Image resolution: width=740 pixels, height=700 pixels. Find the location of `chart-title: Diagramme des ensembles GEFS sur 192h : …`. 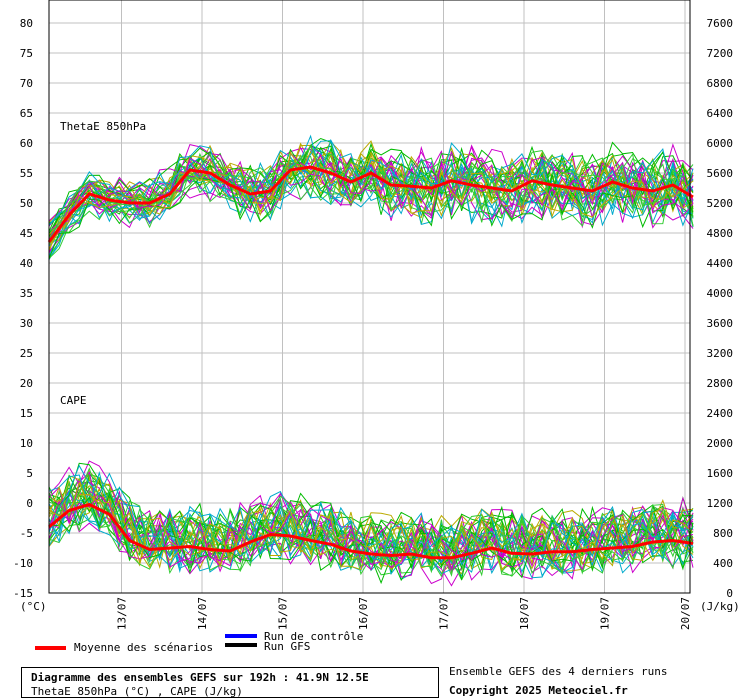

chart-title: Diagramme des ensembles GEFS sur 192h : … is located at coordinates (200, 677).